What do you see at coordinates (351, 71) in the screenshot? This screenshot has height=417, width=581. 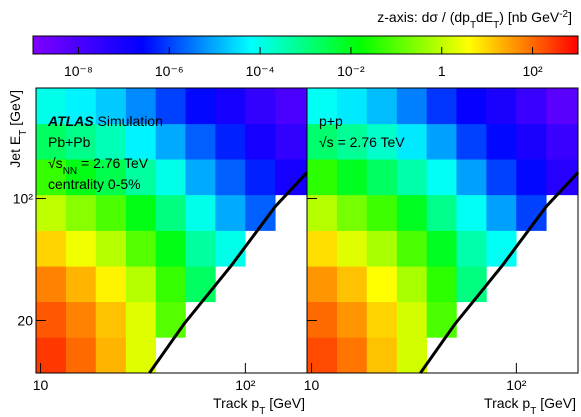 I see `z-tick-label: 10⁻²` at bounding box center [351, 71].